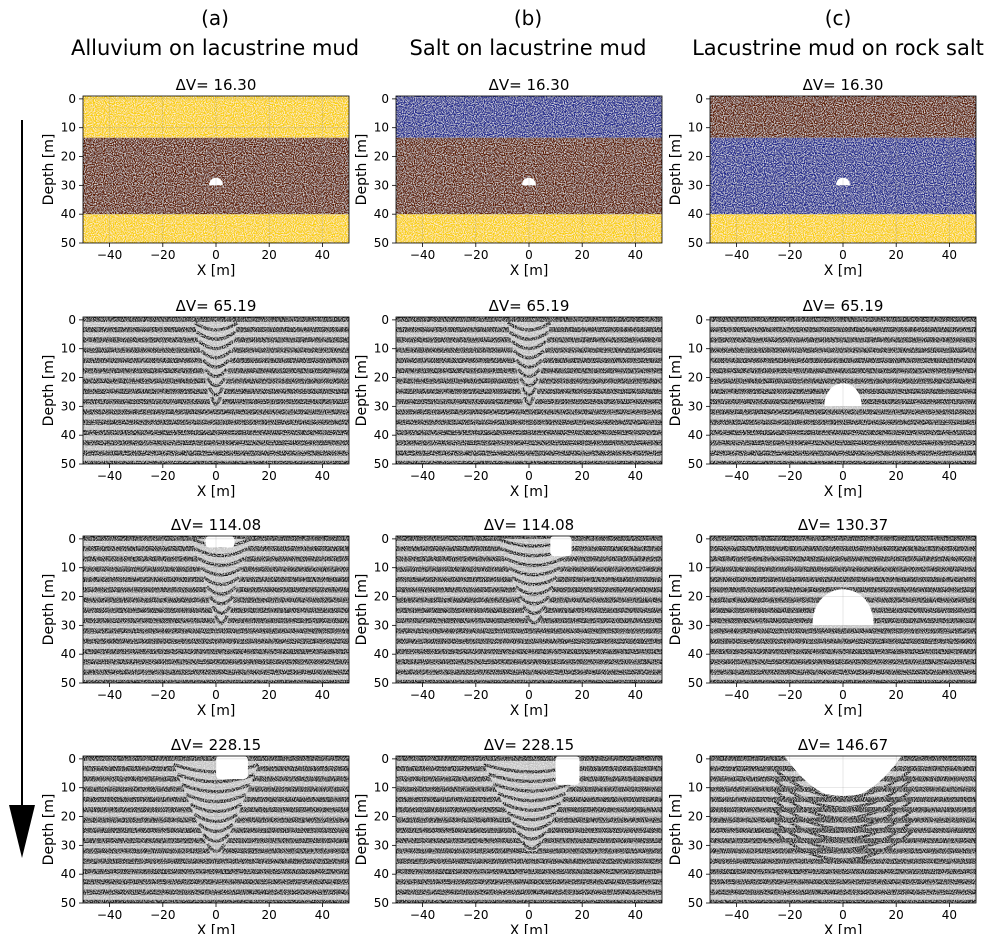  I want to click on column-letter: (c), so click(838, 18).